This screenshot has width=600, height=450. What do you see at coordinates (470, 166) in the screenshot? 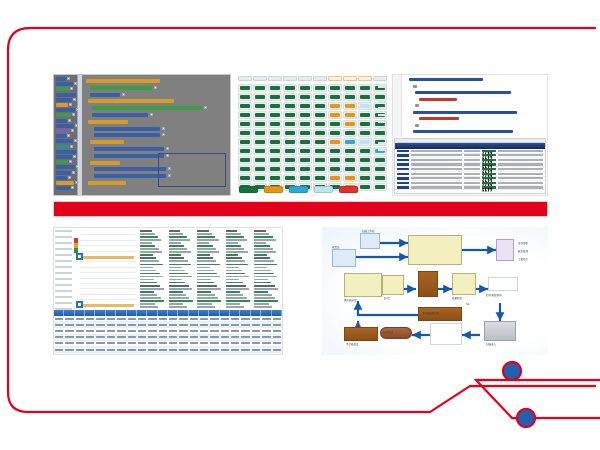
I see `log-console` at bounding box center [470, 166].